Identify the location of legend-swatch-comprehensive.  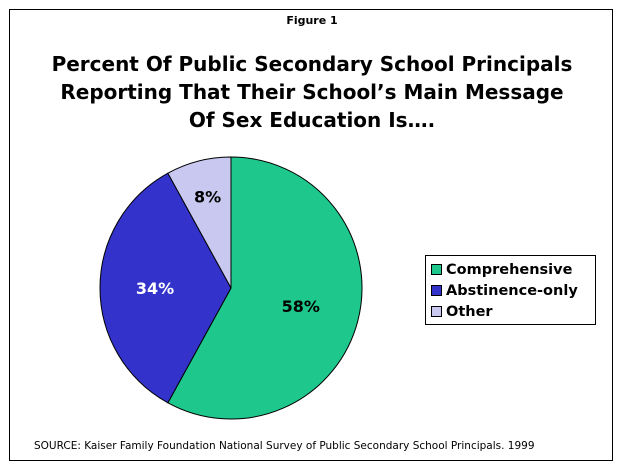
(436, 269).